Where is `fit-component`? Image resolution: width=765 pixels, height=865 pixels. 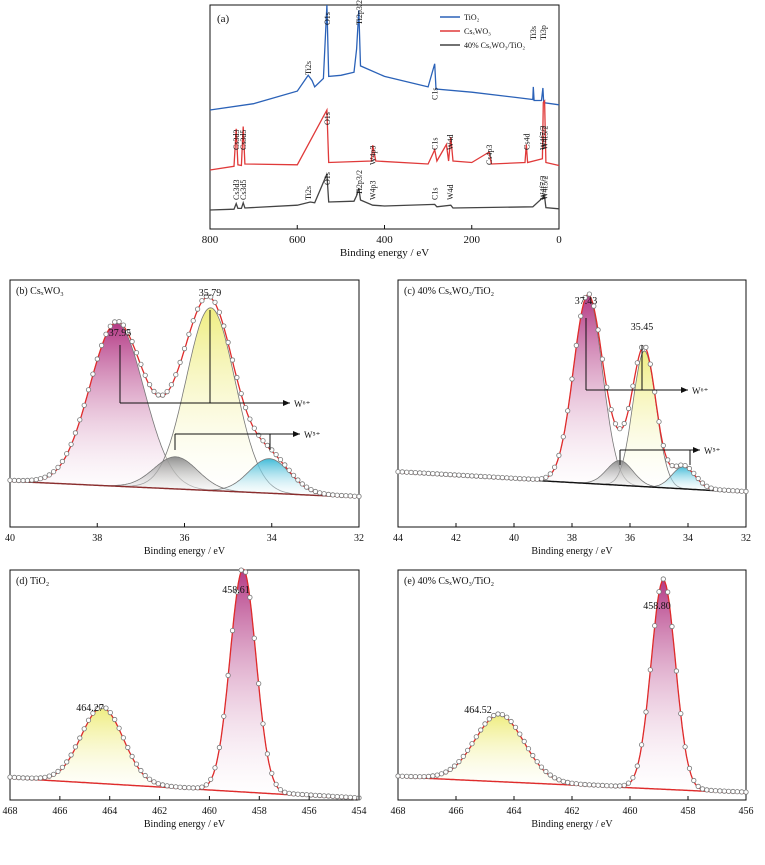 fit-component is located at coordinates (572, 686).